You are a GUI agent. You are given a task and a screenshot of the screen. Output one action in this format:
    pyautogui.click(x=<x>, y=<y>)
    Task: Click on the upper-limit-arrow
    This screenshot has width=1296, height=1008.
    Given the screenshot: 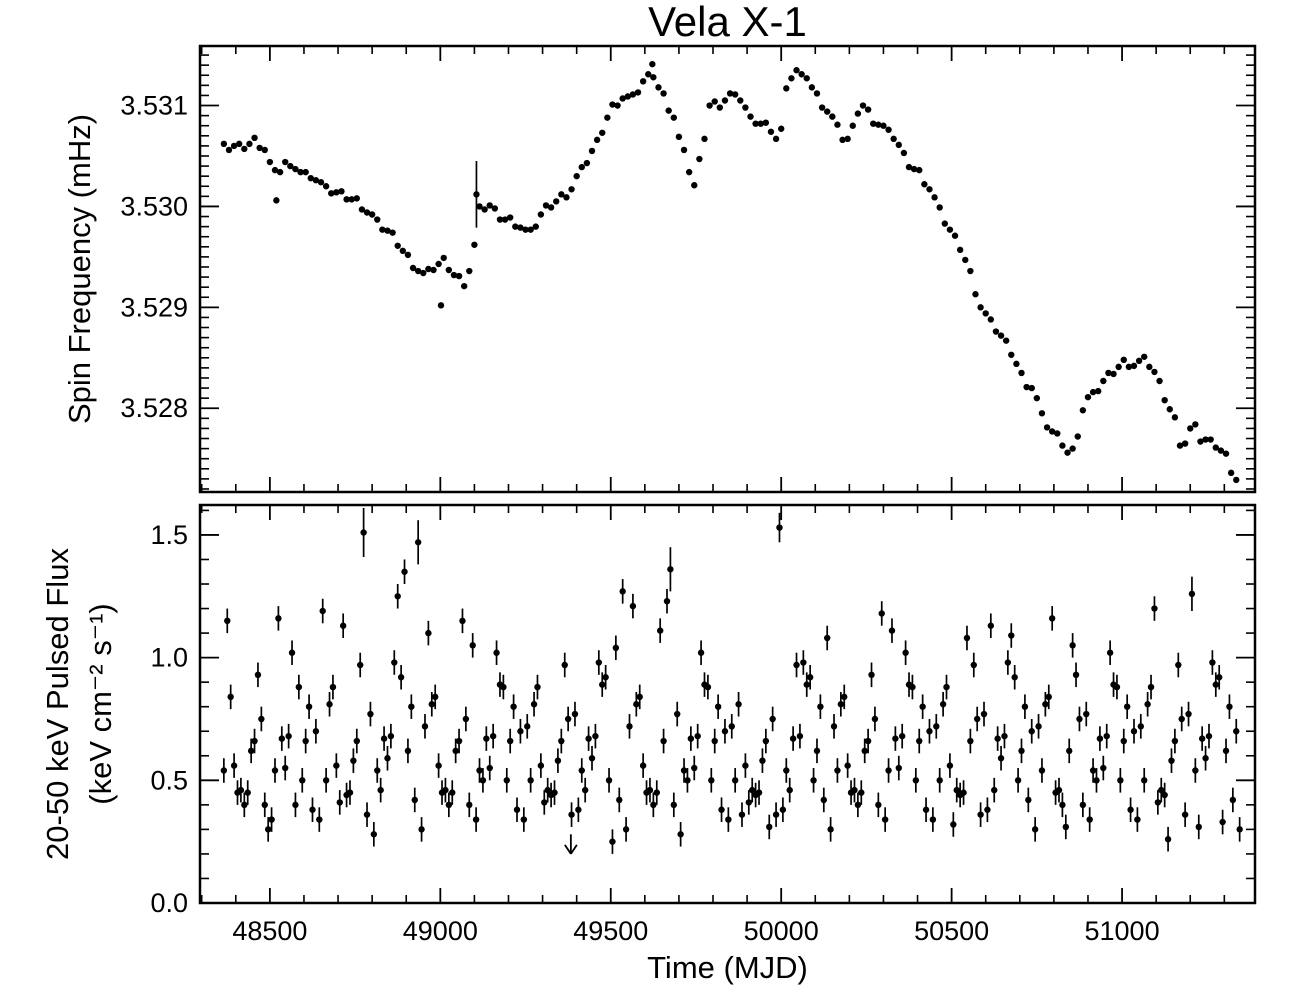 What is the action you would take?
    pyautogui.click(x=571, y=844)
    